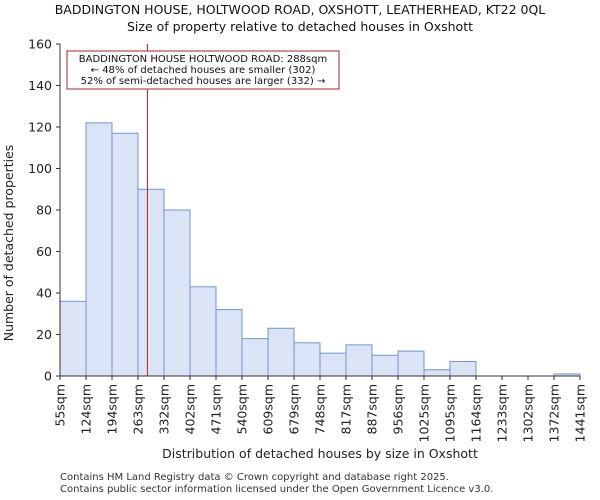 The image size is (600, 500). Describe the element at coordinates (8, 243) in the screenshot. I see `y-axis-label: Number of detached properties` at that location.